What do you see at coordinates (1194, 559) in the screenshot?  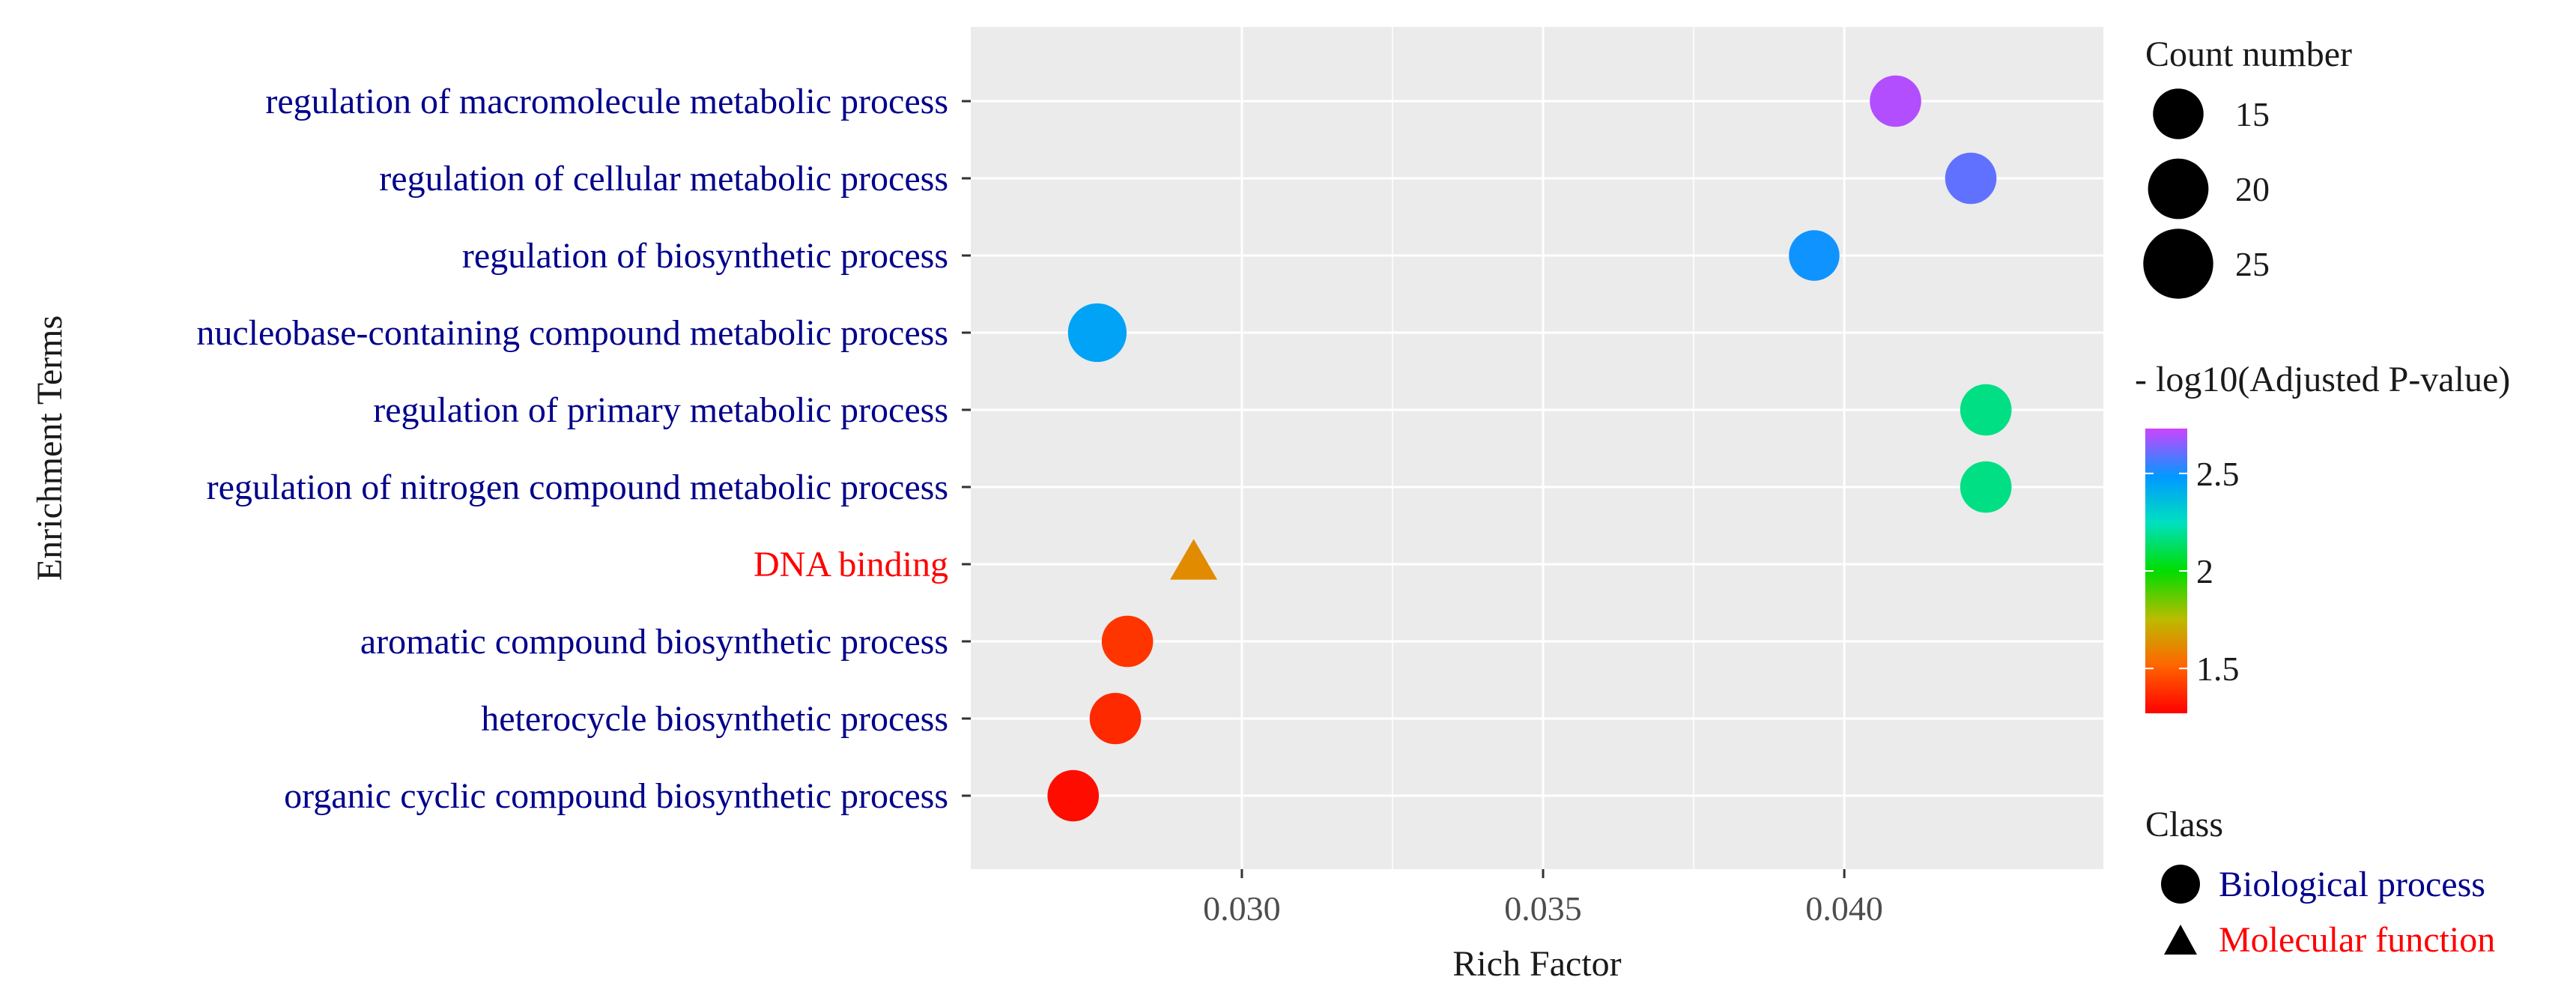 I see `data-point-triangle` at bounding box center [1194, 559].